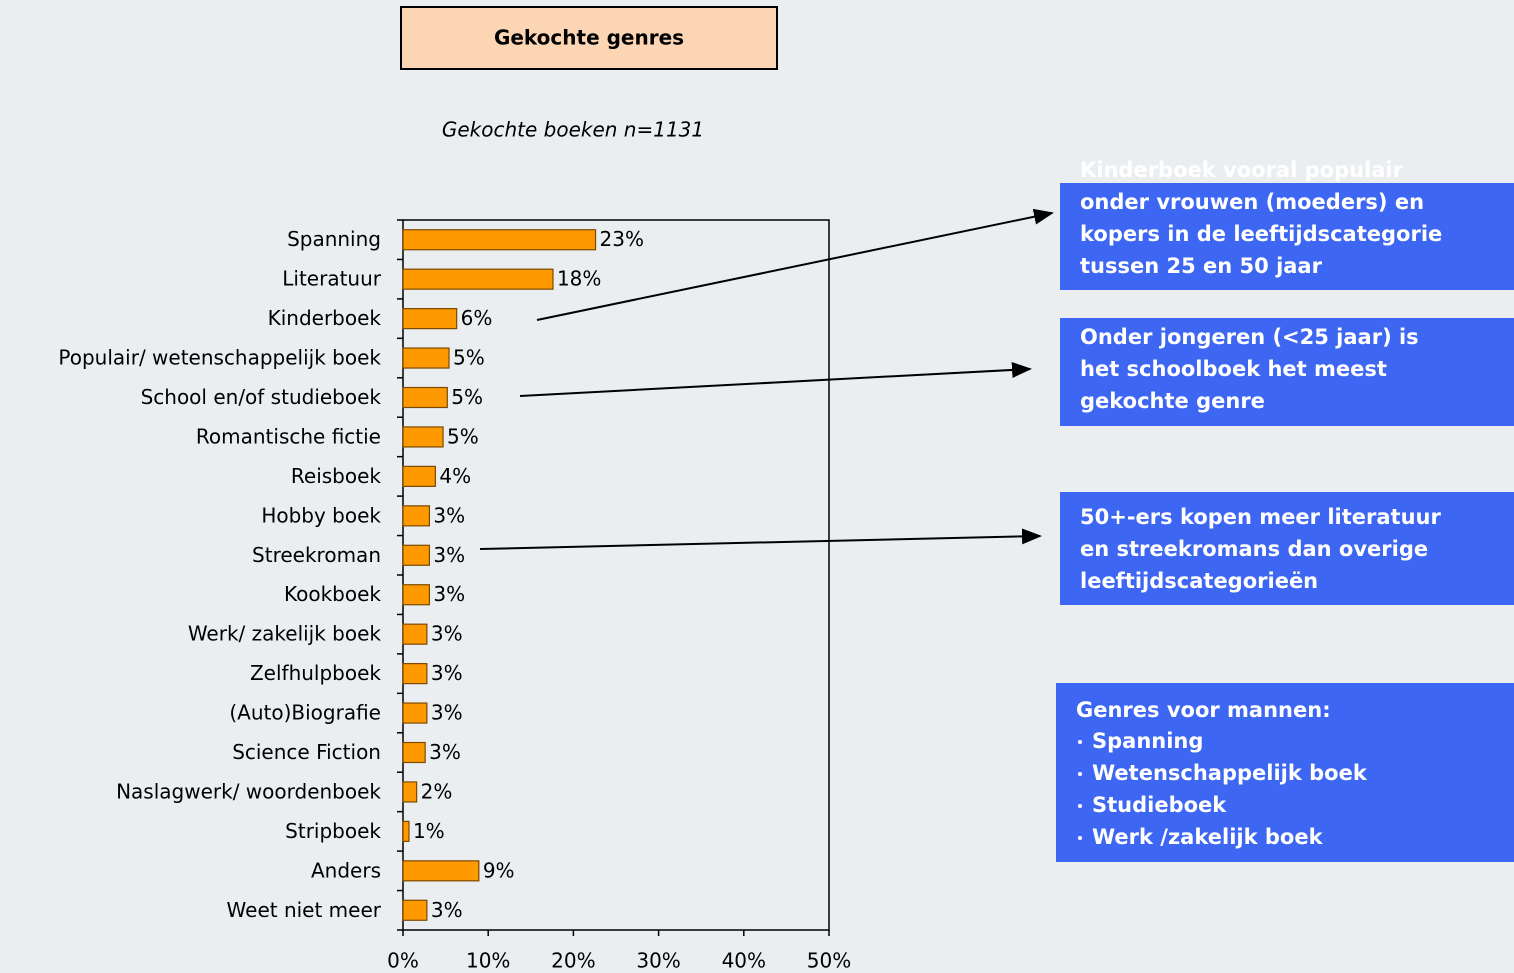 Image resolution: width=1514 pixels, height=973 pixels. What do you see at coordinates (1261, 234) in the screenshot?
I see `callout-text: kopers in de leeftijdscategorie` at bounding box center [1261, 234].